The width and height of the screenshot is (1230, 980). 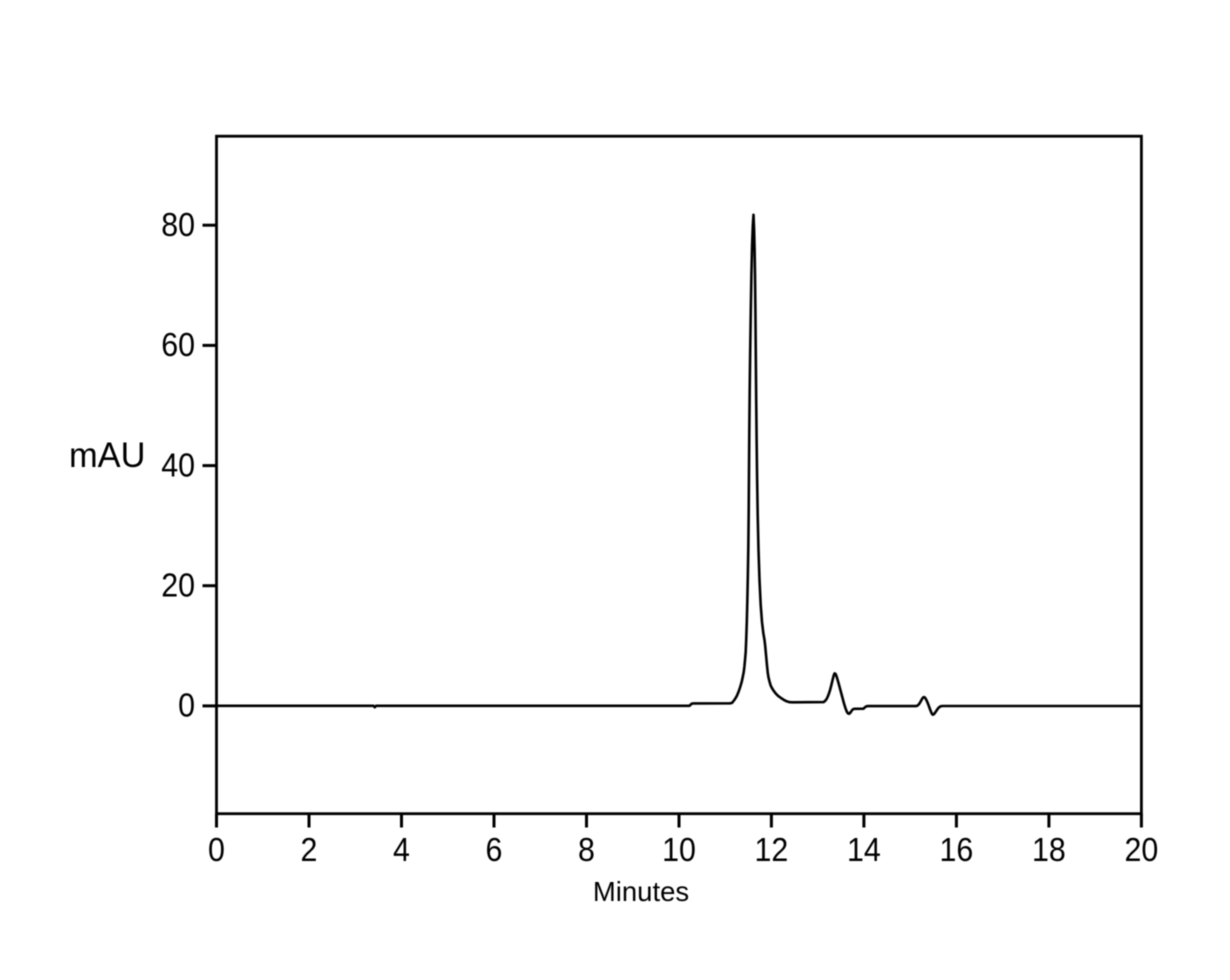 I want to click on svg-text: 4, so click(x=401, y=849).